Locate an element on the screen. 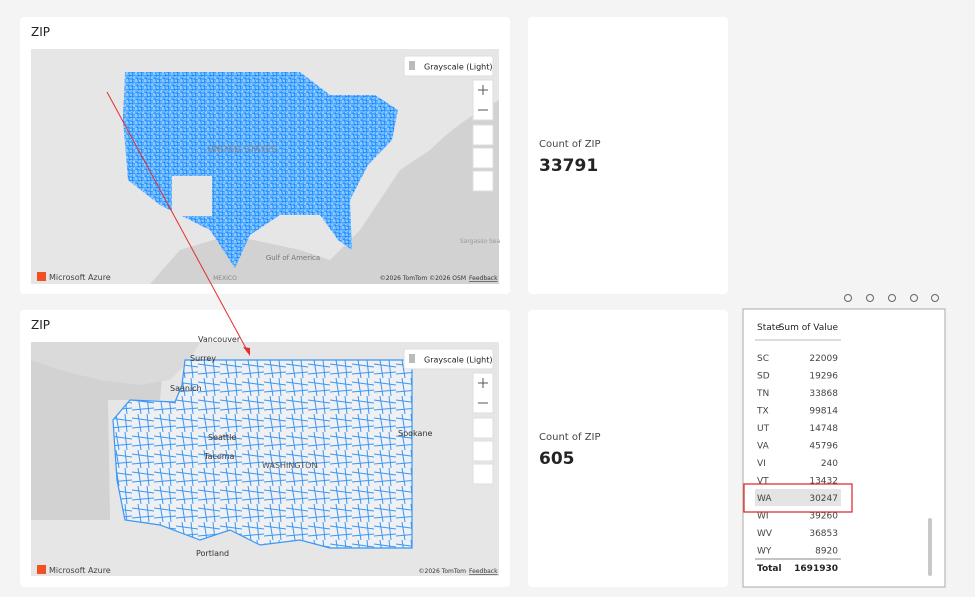 This screenshot has width=975, height=597. cell: WI is located at coordinates (763, 517).